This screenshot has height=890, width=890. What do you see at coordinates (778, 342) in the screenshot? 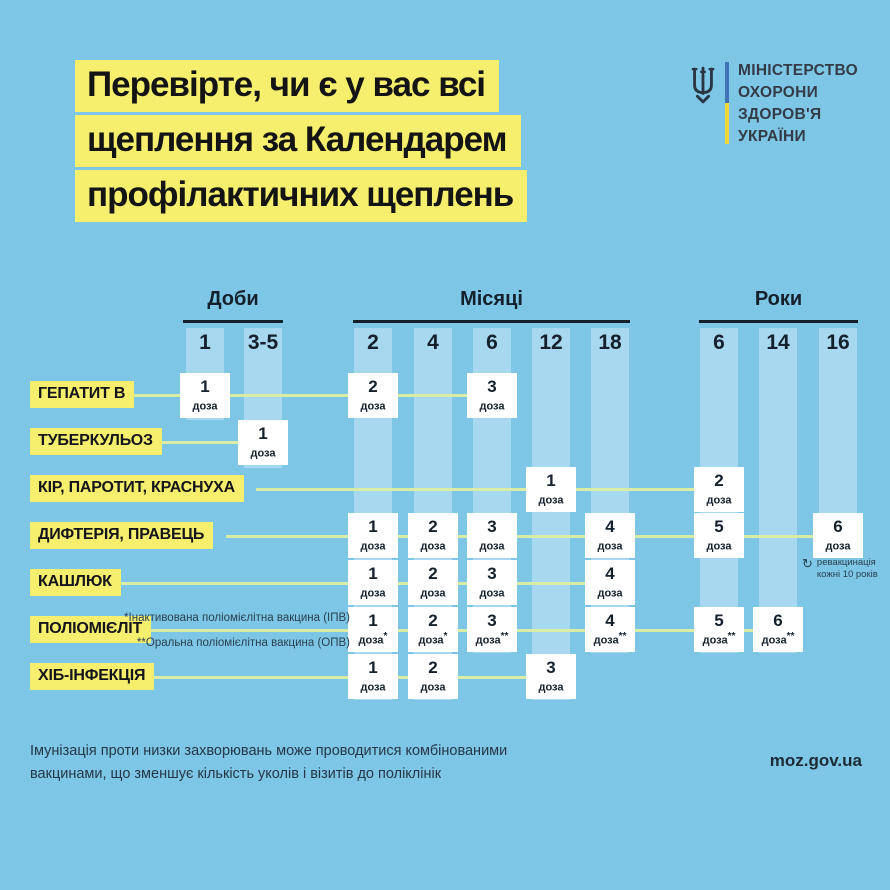
I see `column-header-year-14: 14` at bounding box center [778, 342].